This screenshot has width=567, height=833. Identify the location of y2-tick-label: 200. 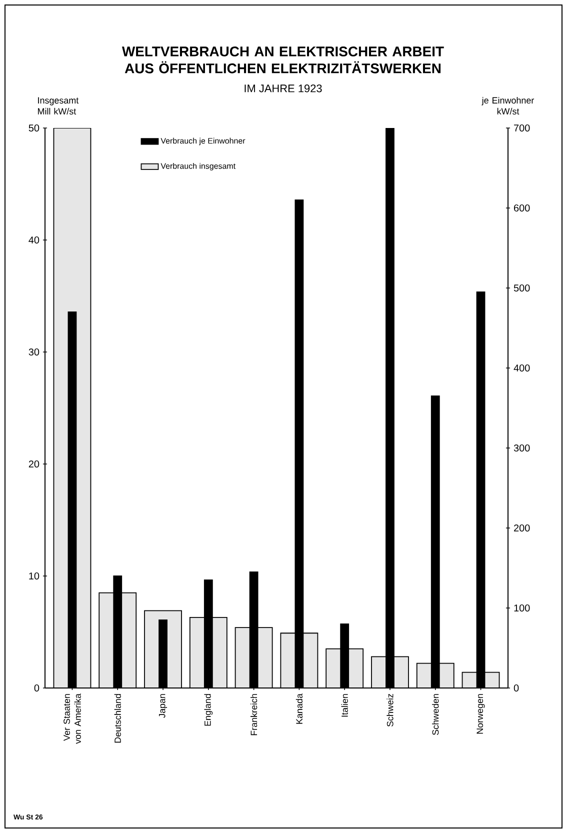
(522, 528).